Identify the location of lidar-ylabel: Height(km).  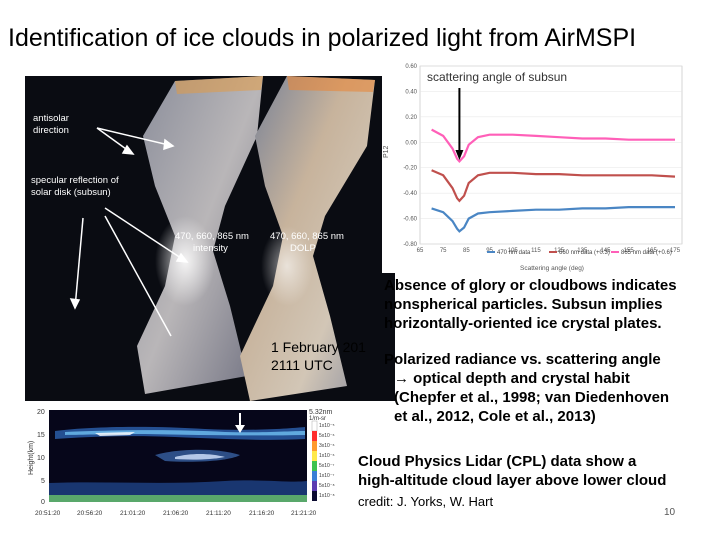
(31, 458).